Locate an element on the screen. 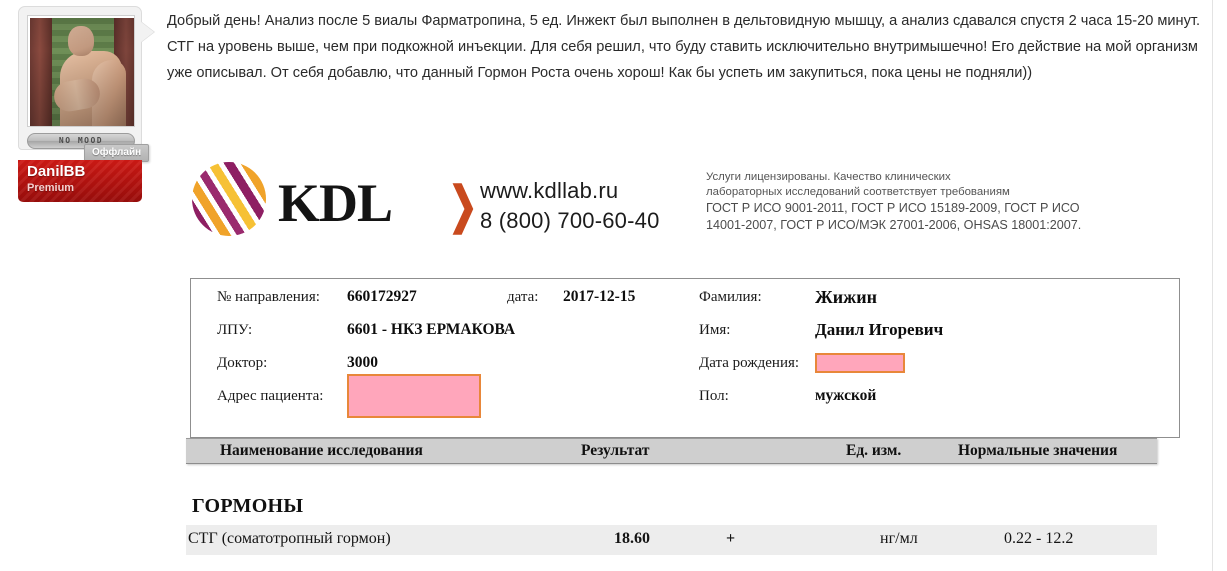 Image resolution: width=1227 pixels, height=571 pixels. sex-value: мужской is located at coordinates (846, 395).